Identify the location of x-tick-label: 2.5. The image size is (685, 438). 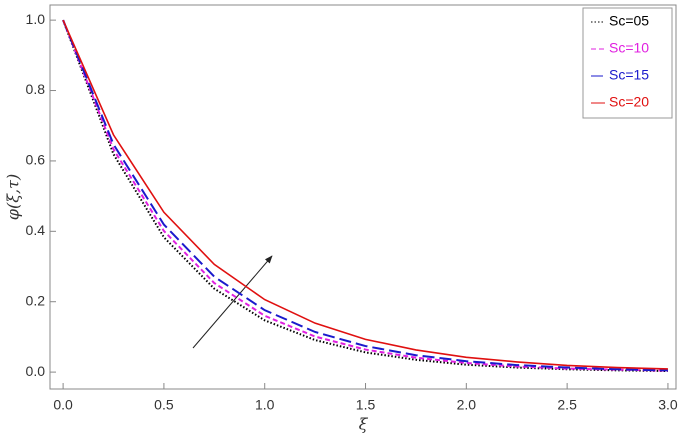
(567, 405).